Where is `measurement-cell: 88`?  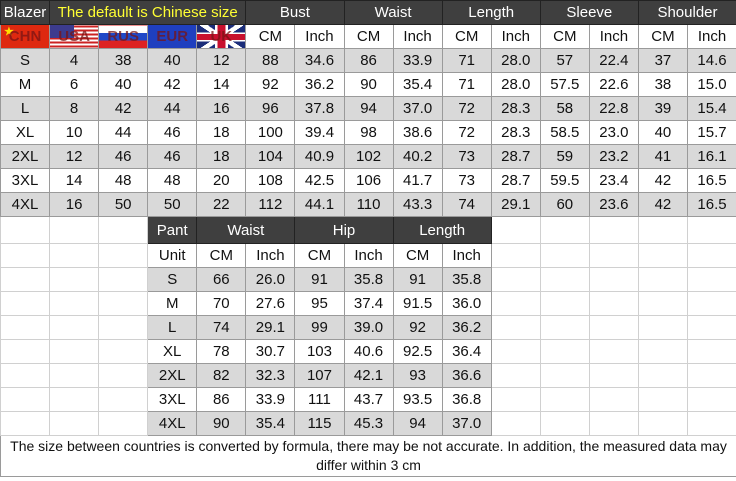
measurement-cell: 88 is located at coordinates (270, 60).